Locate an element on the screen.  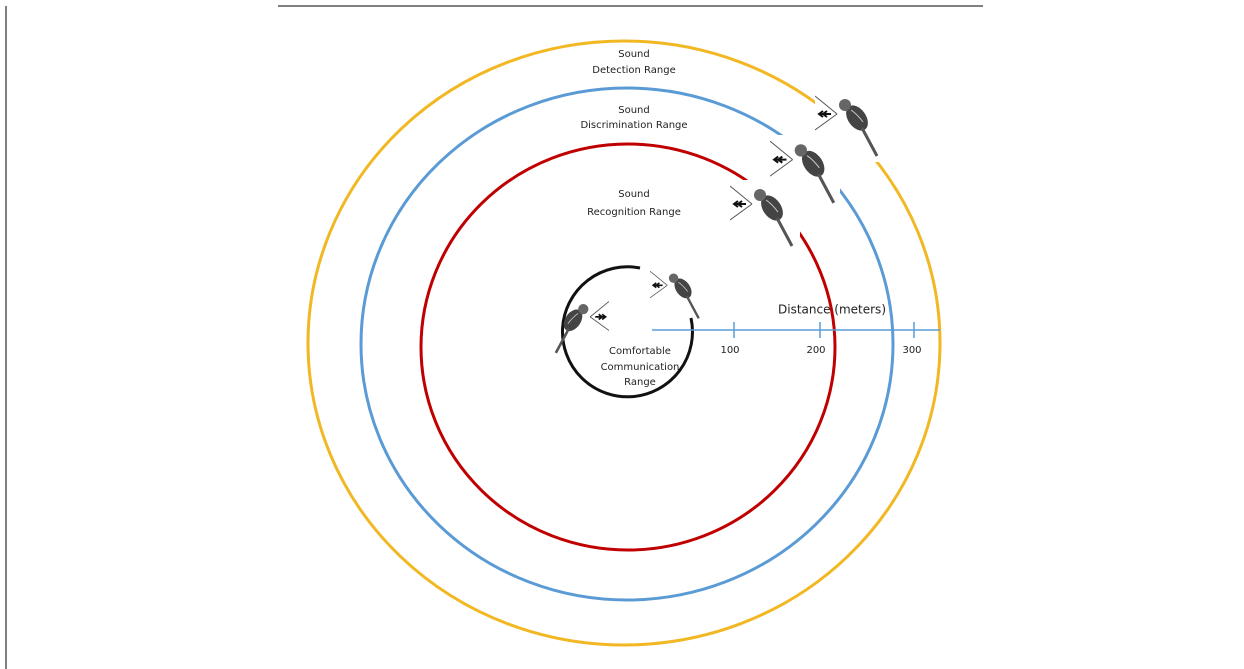
bird is located at coordinates (675, 294).